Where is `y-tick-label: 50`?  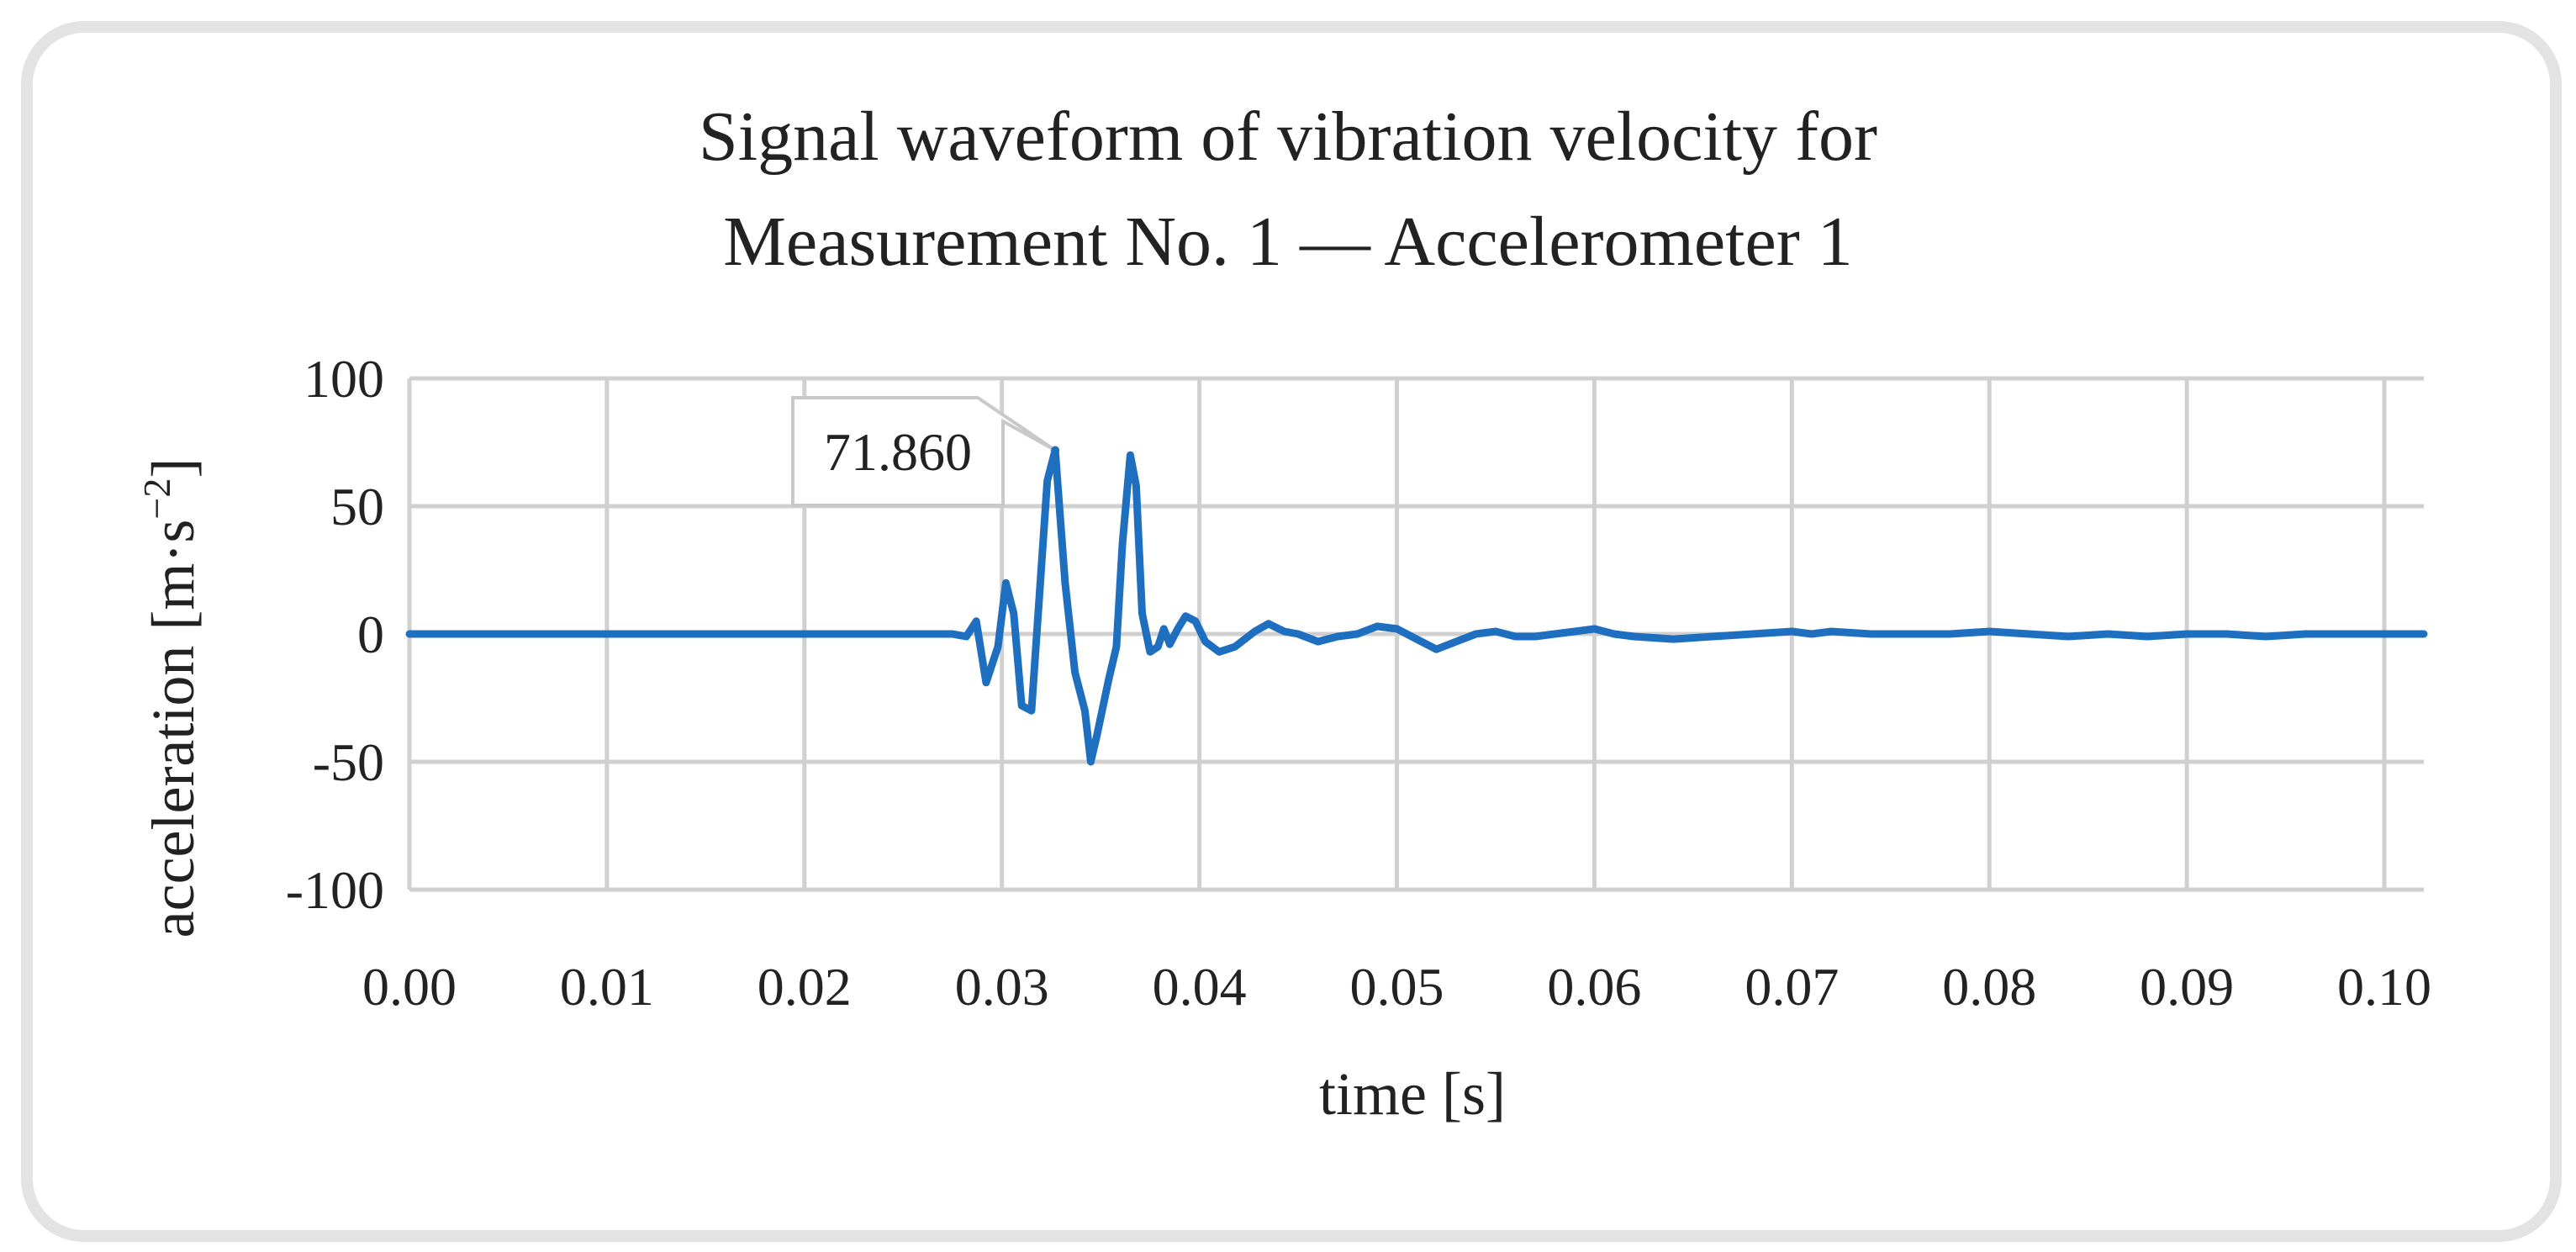 y-tick-label: 50 is located at coordinates (357, 506).